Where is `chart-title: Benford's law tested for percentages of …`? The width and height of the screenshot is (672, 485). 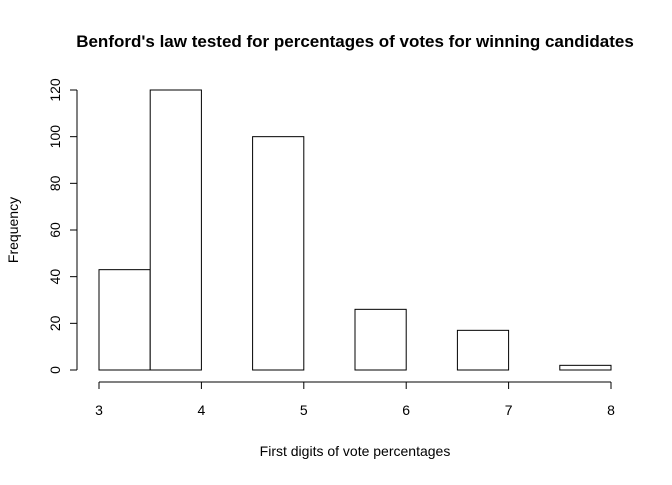 chart-title: Benford's law tested for percentages of … is located at coordinates (355, 41).